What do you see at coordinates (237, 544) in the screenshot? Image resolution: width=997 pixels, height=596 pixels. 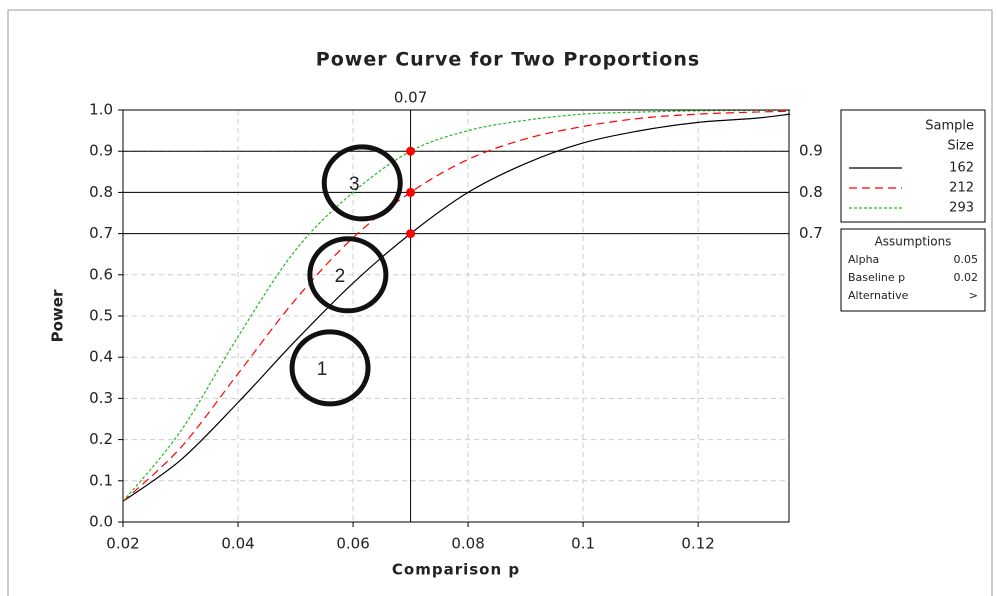 I see `x-tick-label: 0.04` at bounding box center [237, 544].